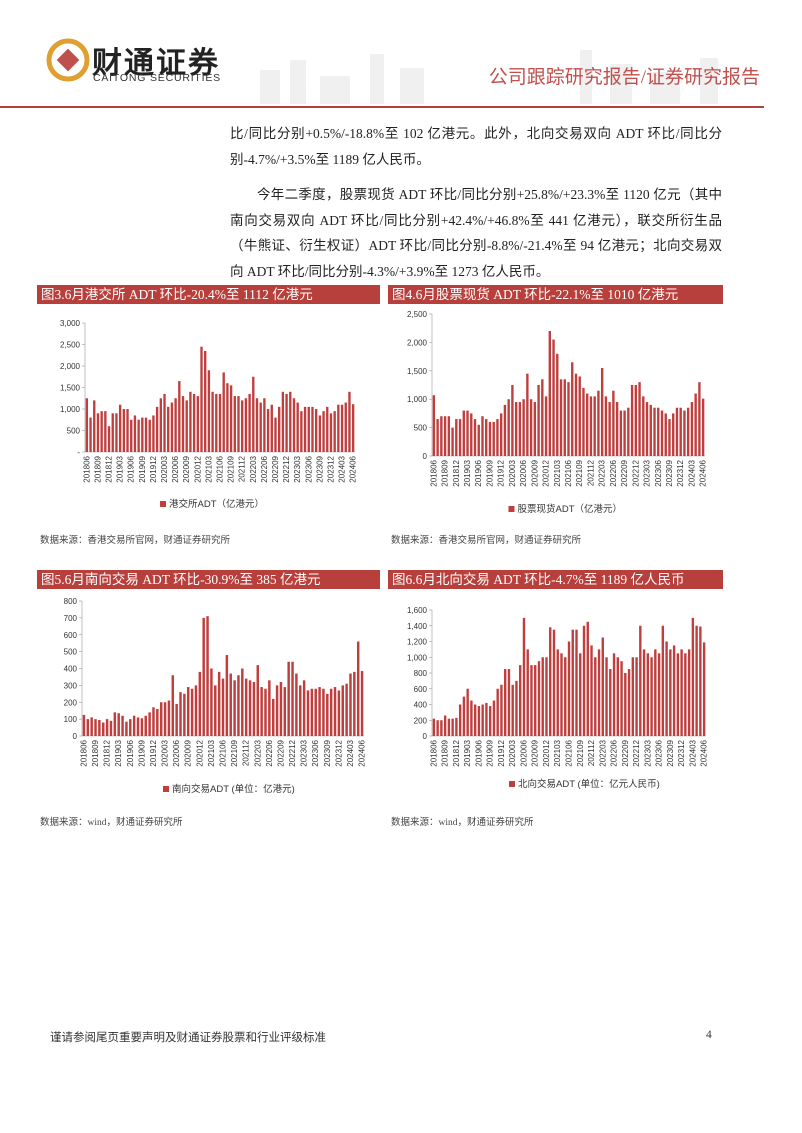 The image size is (802, 1133). What do you see at coordinates (478, 472) in the screenshot?
I see `x-tick-label: 201906` at bounding box center [478, 472].